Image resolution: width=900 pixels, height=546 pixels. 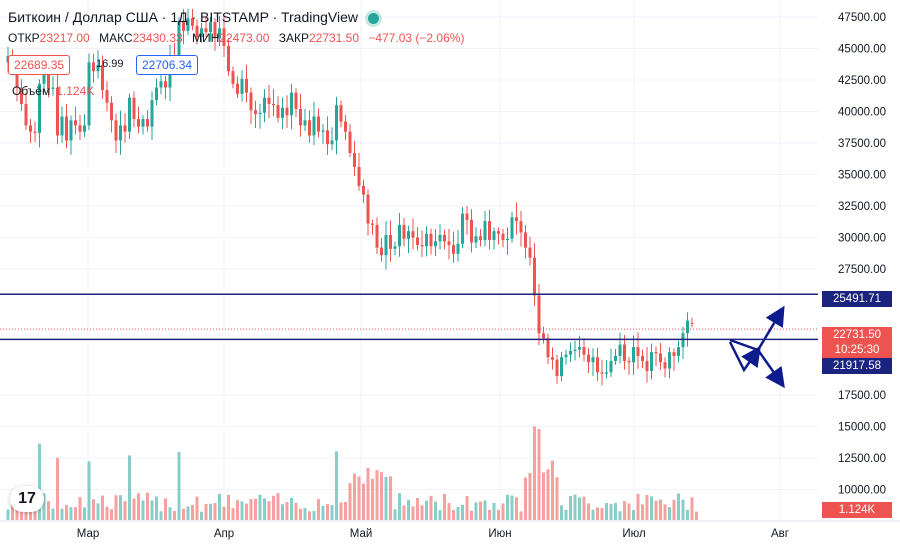 What do you see at coordinates (116, 38) in the screenshot?
I see `high-label: МАКС` at bounding box center [116, 38].